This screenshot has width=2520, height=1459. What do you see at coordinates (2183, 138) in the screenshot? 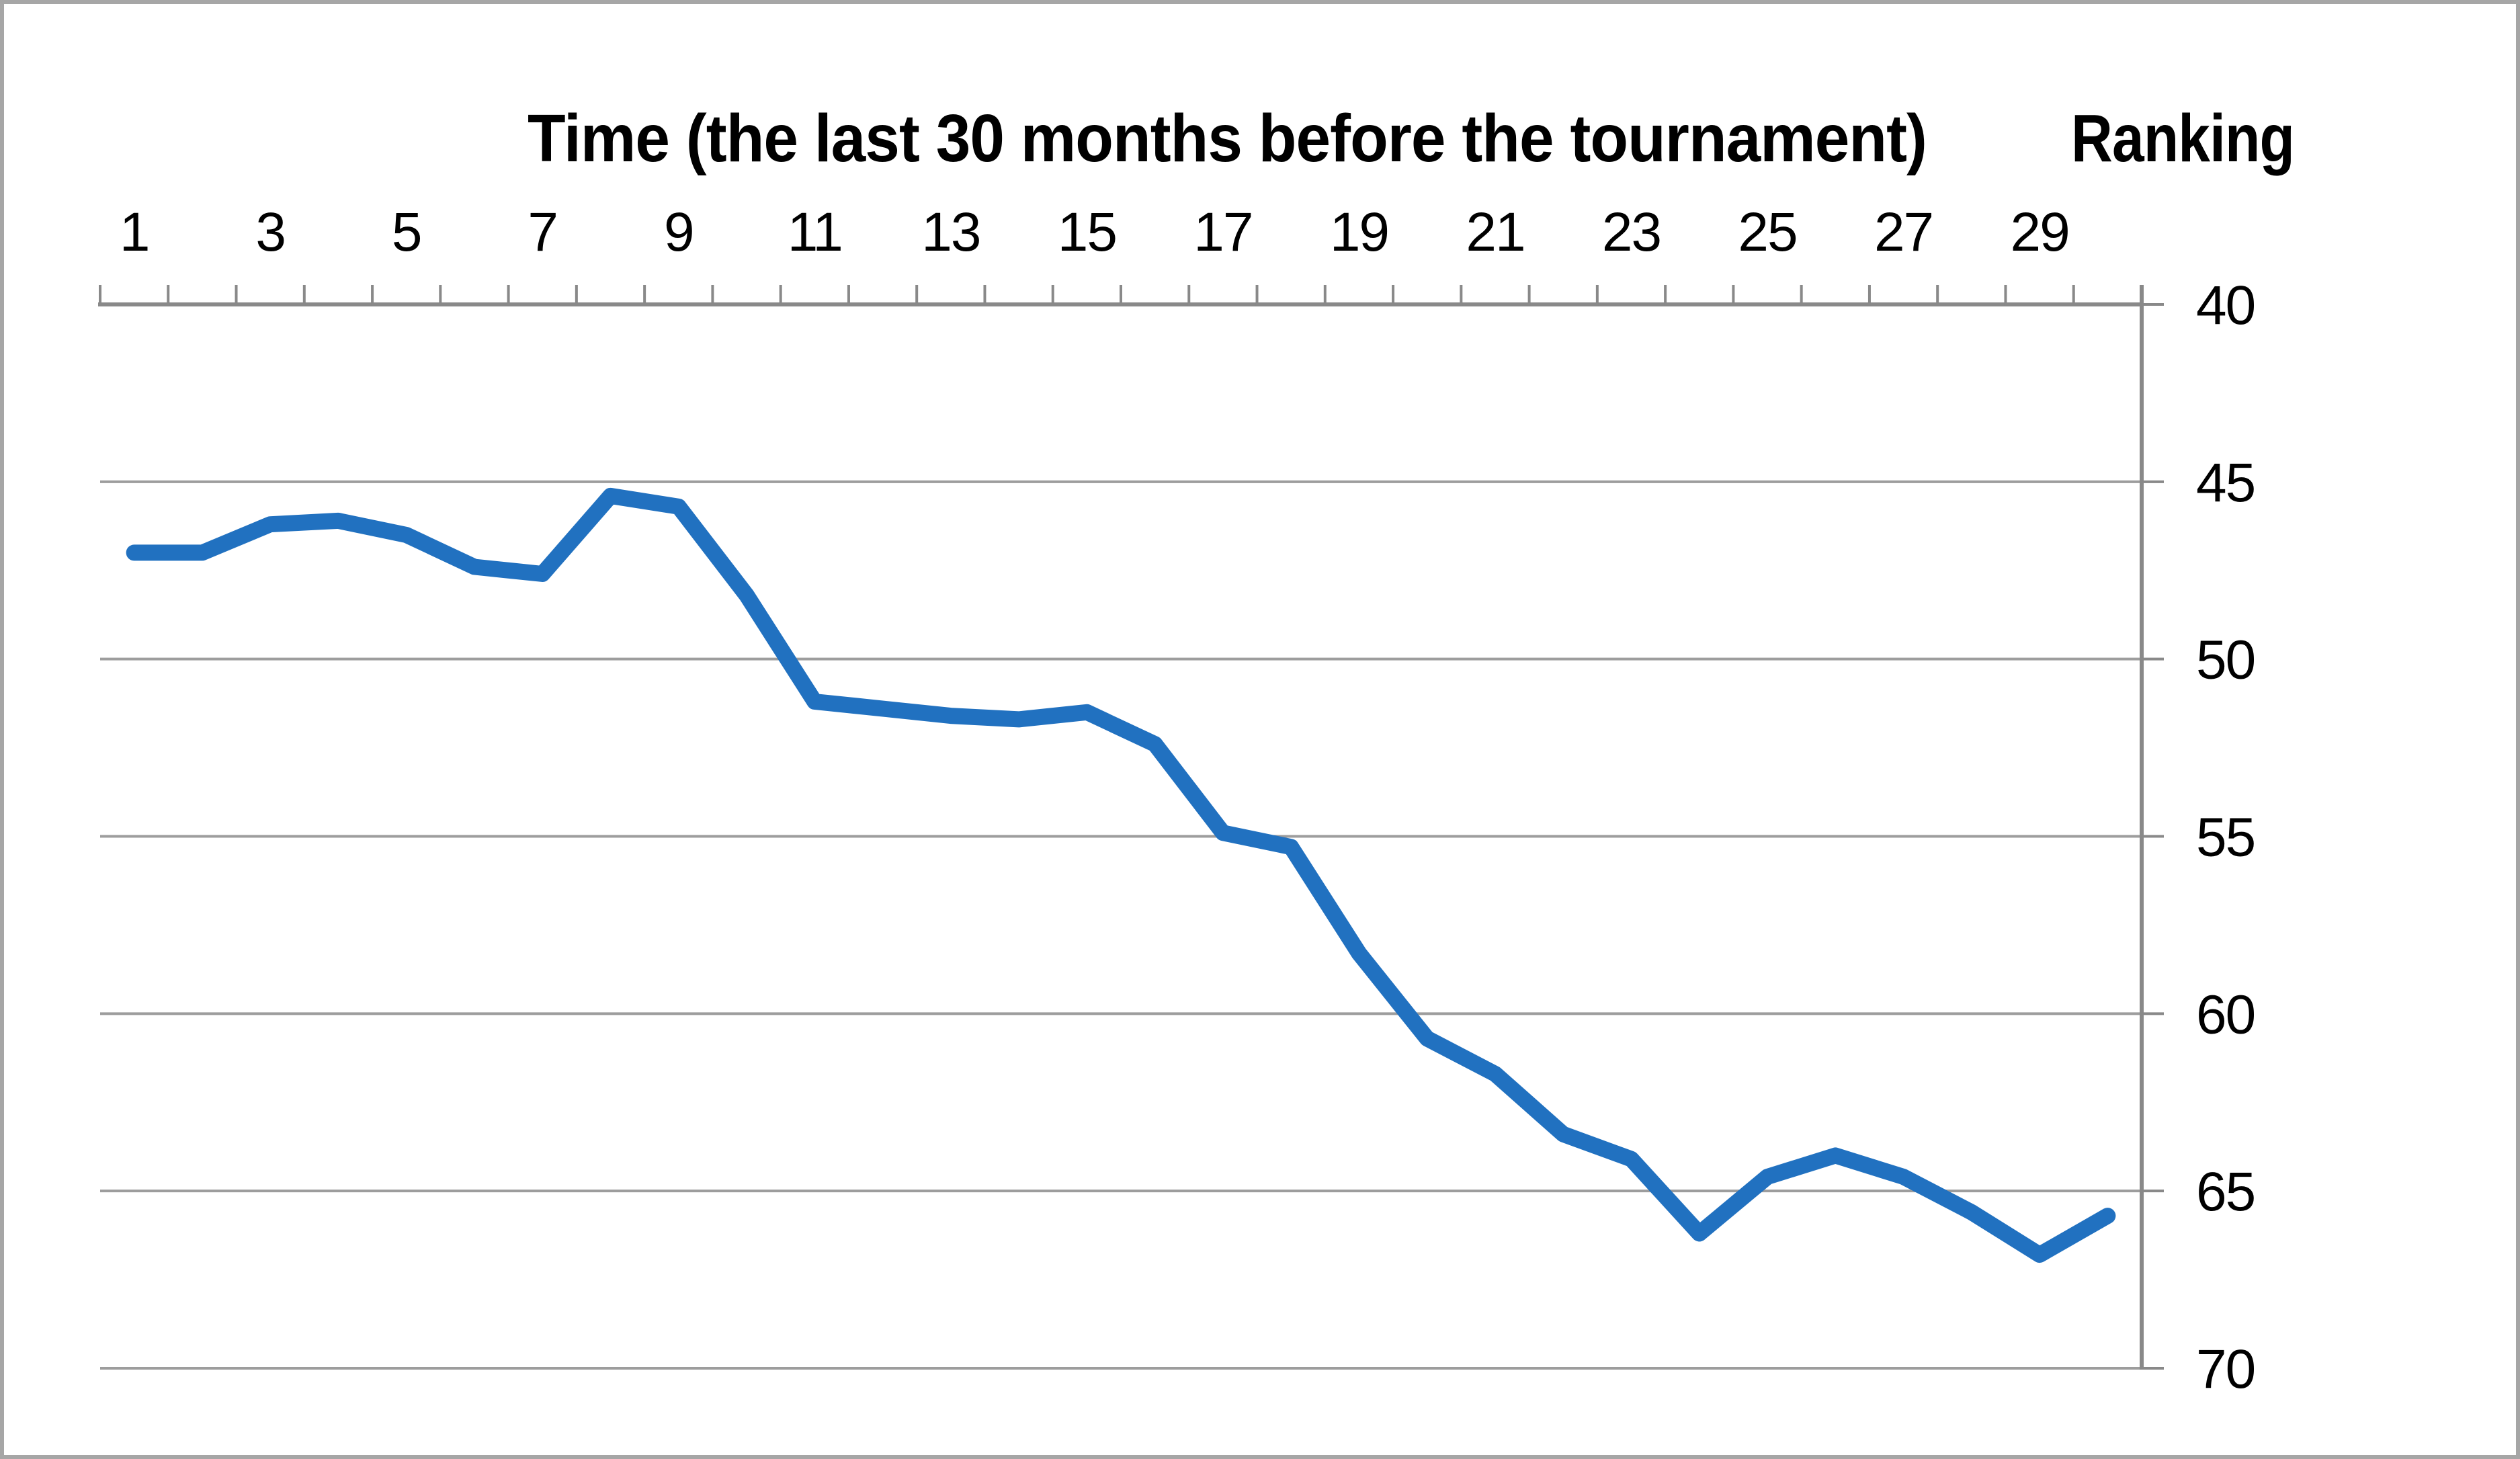
I see `ranking-axis-title: Ranking` at bounding box center [2183, 138].